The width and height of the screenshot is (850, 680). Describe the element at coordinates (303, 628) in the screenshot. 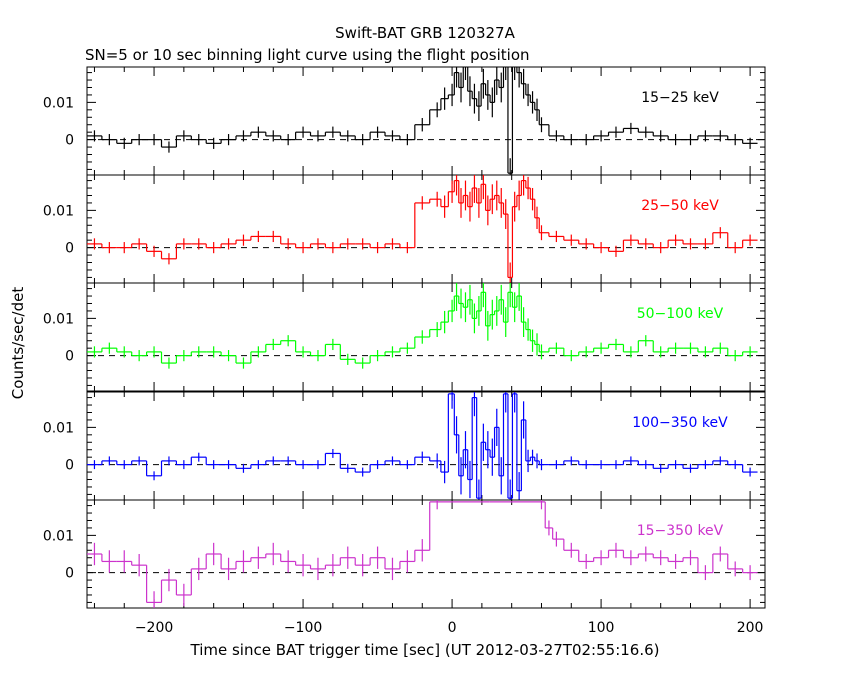

I see `x-tick-label: −100` at that location.